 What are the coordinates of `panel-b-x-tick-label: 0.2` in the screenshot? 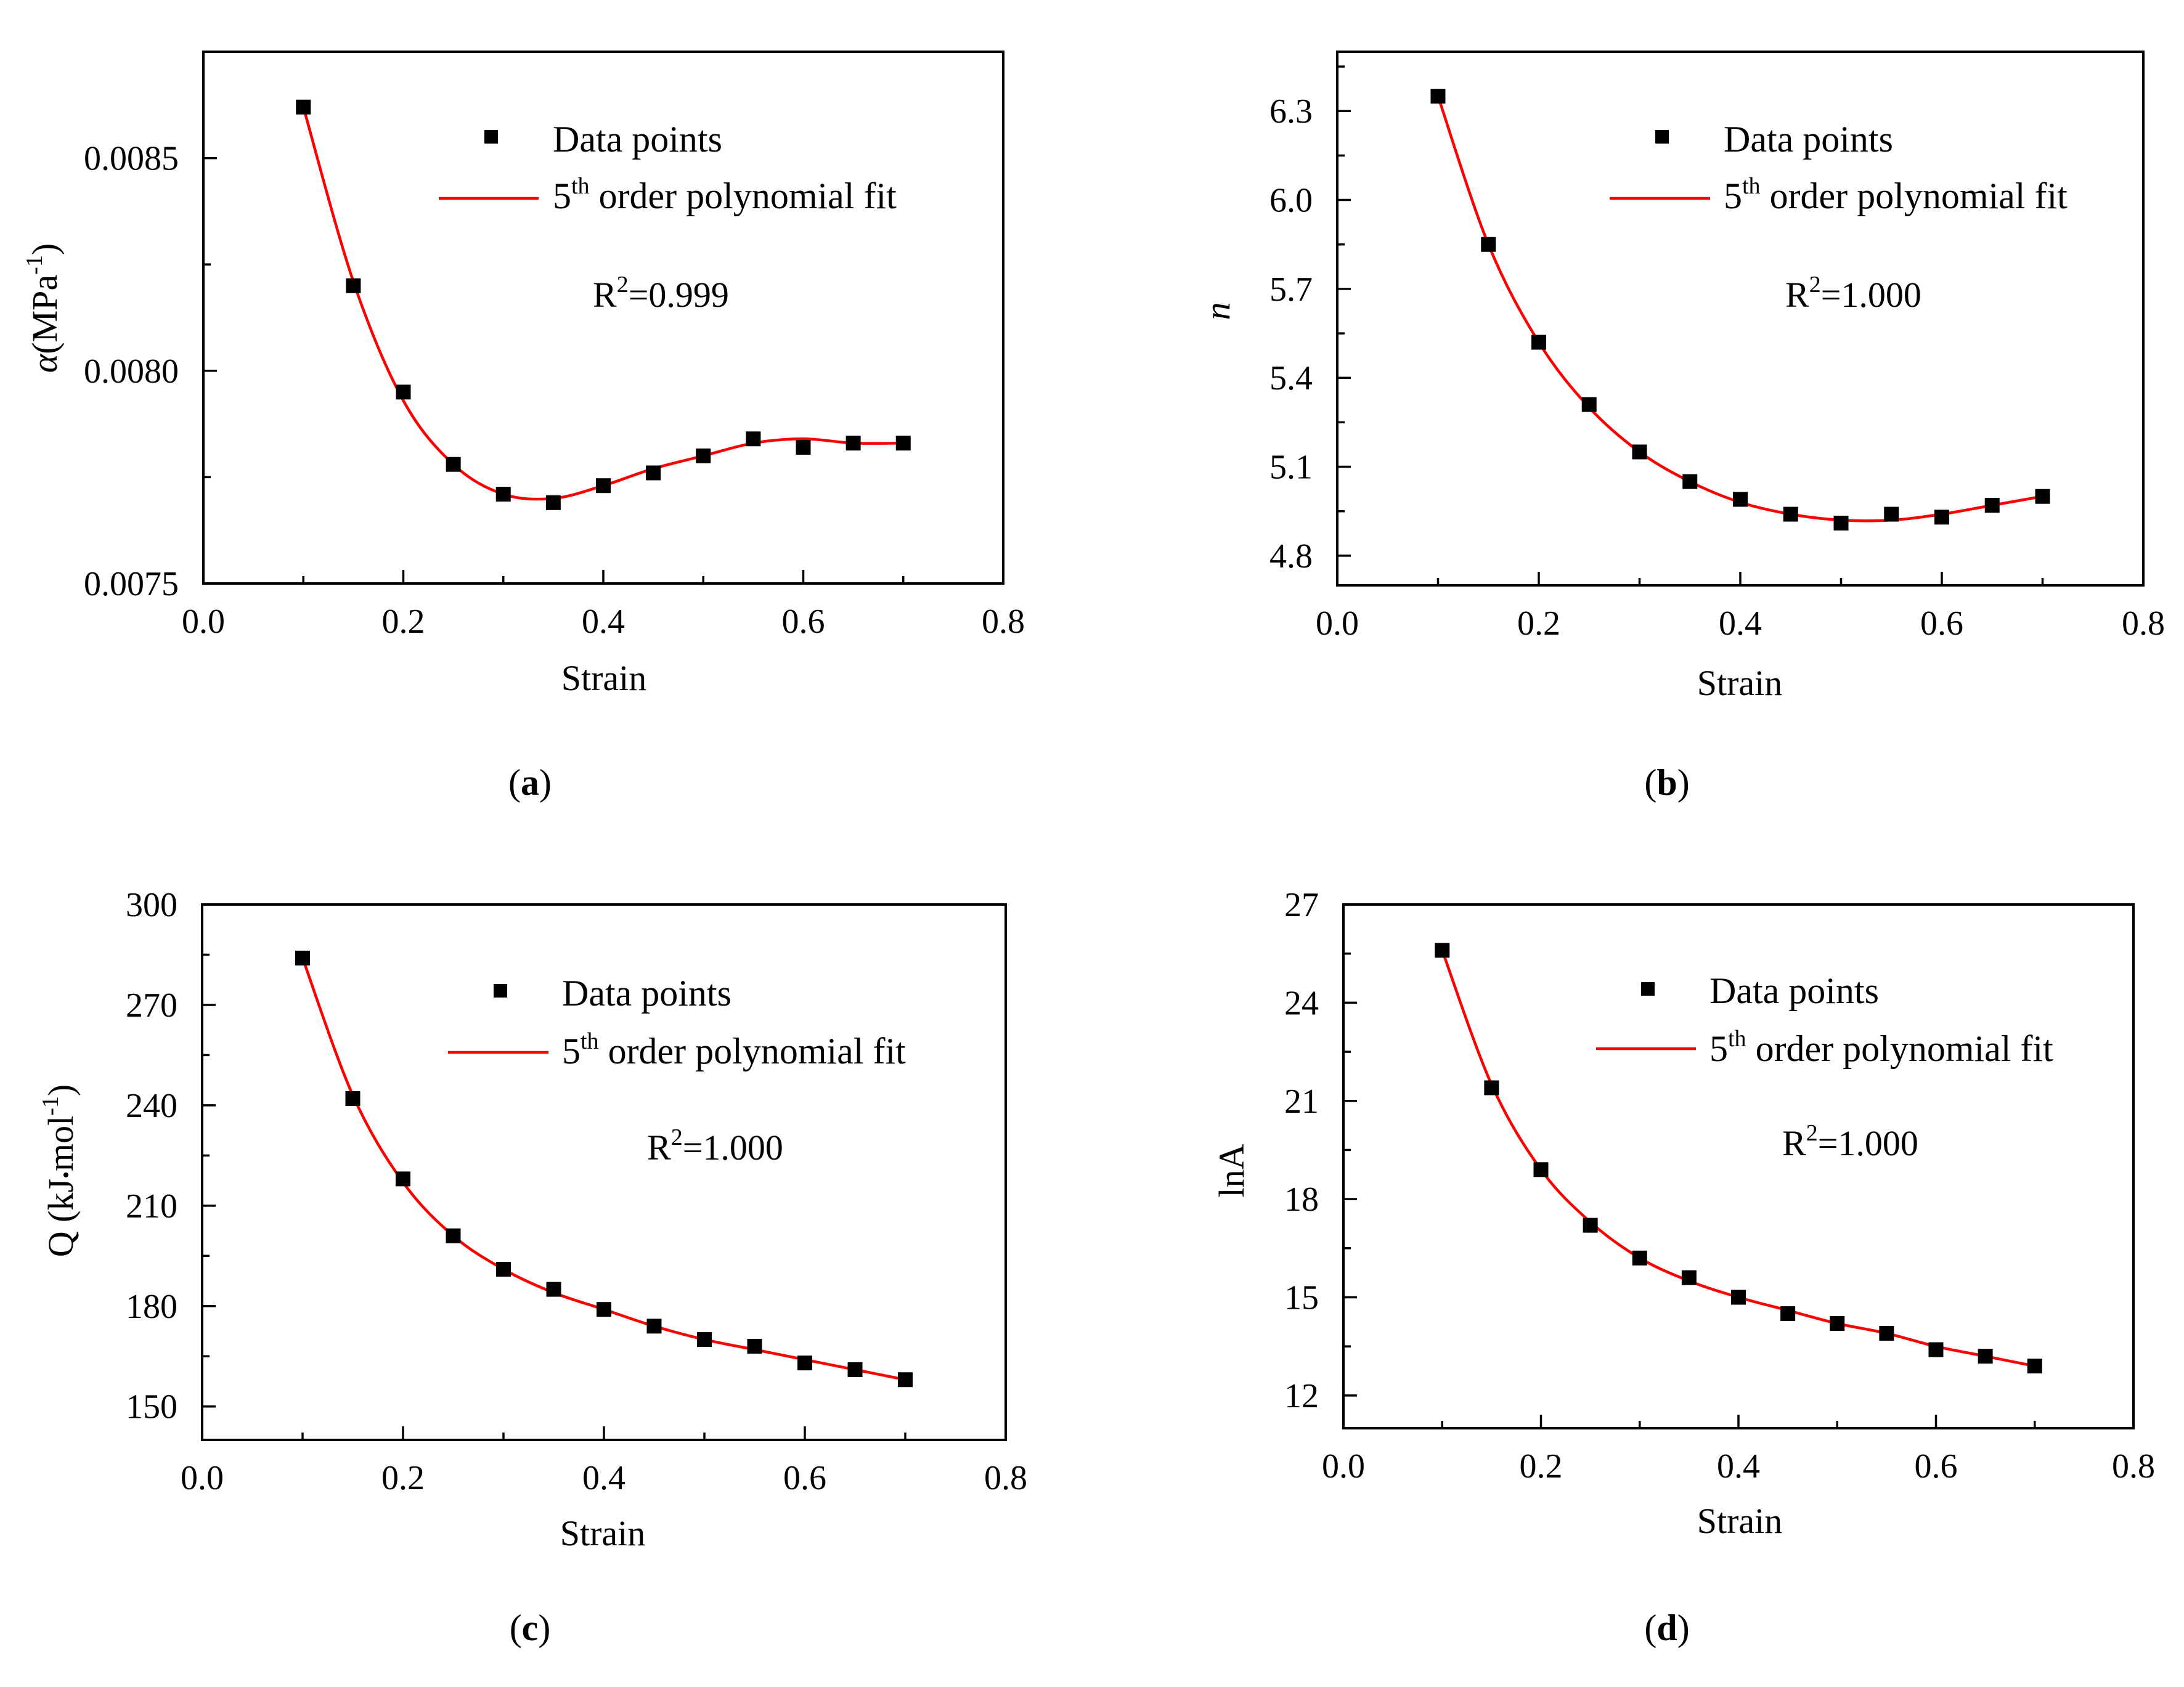 It's located at (1538, 623).